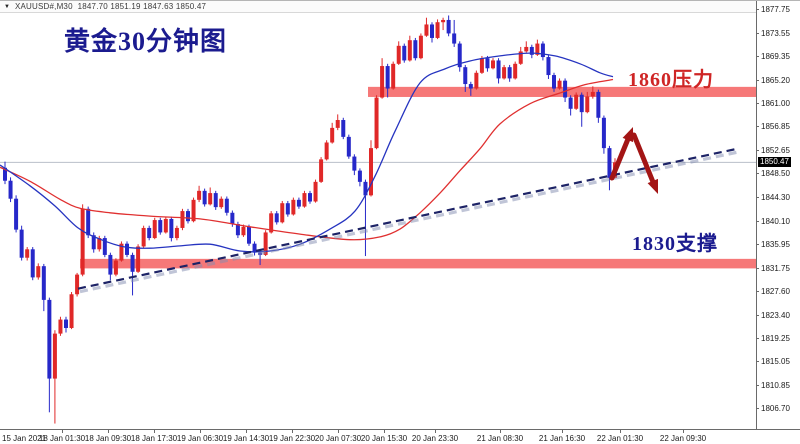 The width and height of the screenshot is (800, 444). I want to click on price-tick-label: 1844.30, so click(773, 197).